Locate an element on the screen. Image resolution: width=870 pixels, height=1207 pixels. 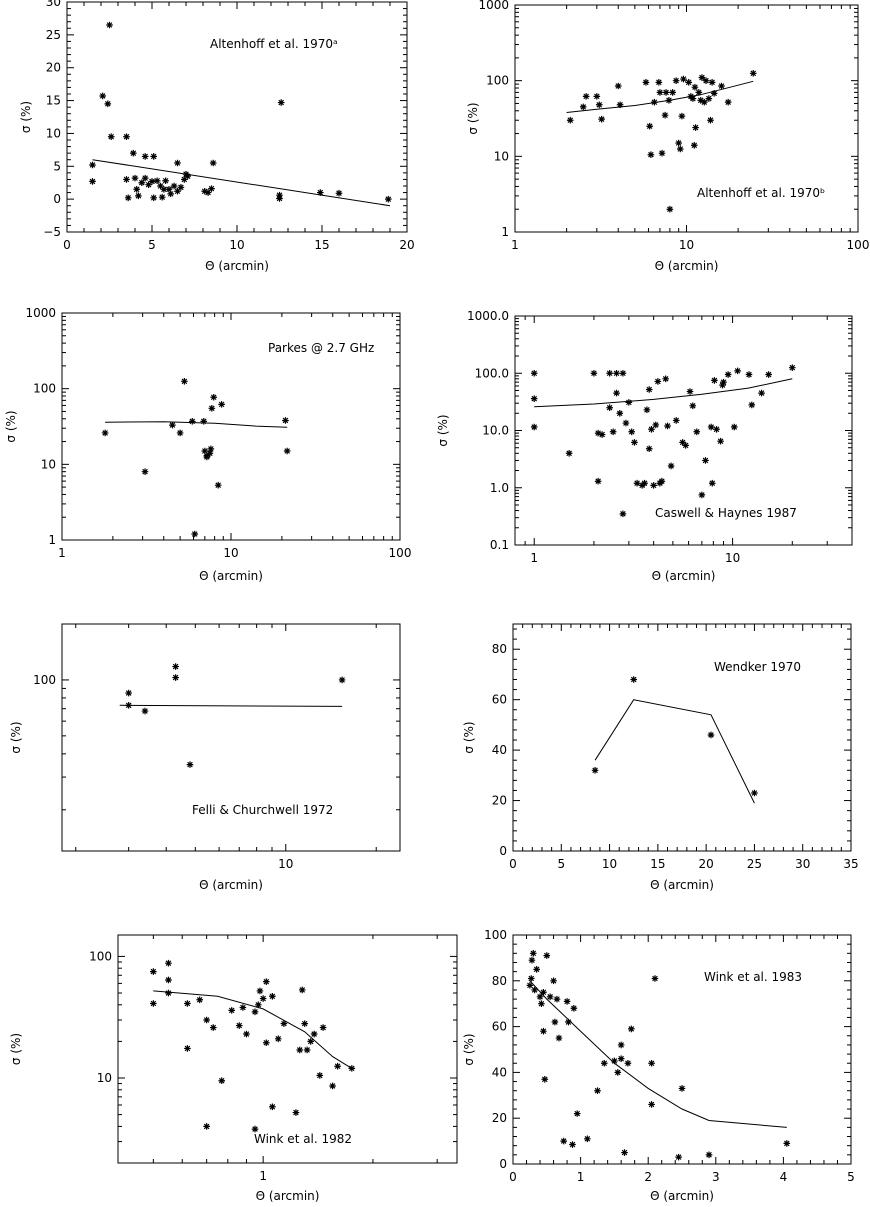
y-tick-label: 10.0 is located at coordinates (495, 431).